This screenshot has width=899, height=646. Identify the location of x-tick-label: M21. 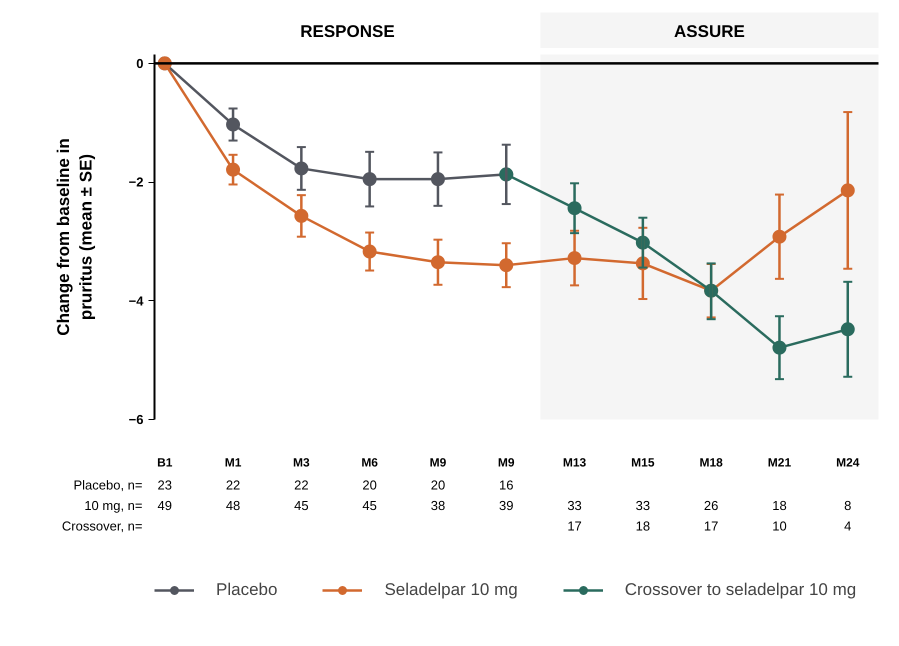
(780, 463).